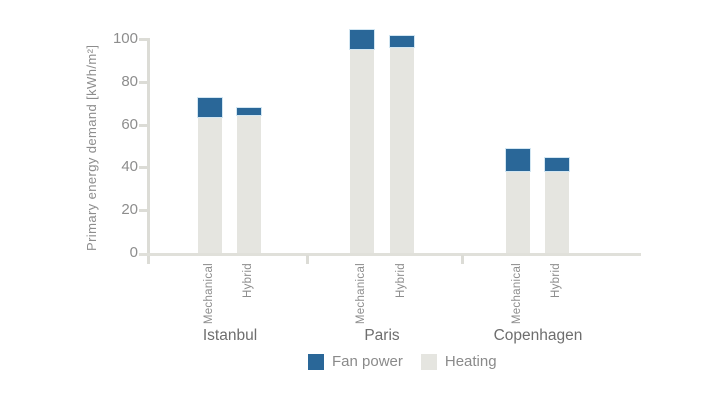  Describe the element at coordinates (390, 254) in the screenshot. I see `x-axis-line` at that location.